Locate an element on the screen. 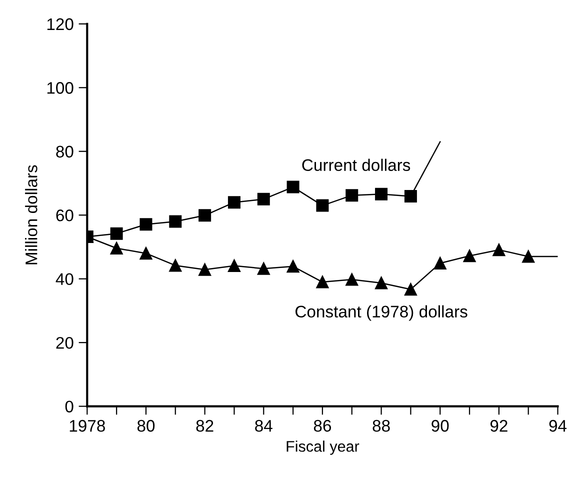 This screenshot has width=581, height=478. y-tick-label: 80 is located at coordinates (65, 152).